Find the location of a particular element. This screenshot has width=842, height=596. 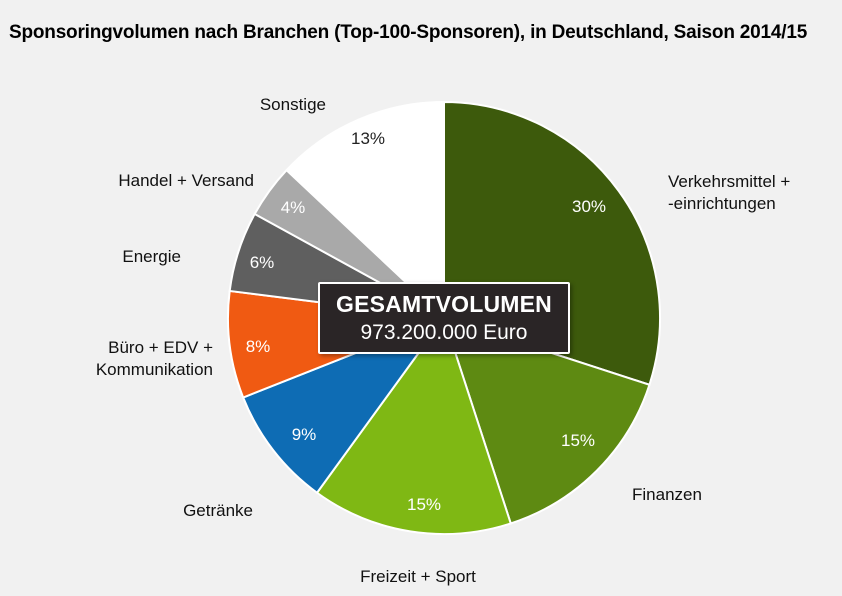

slice-category-label: Büro + EDV + Kommunikation is located at coordinates (154, 358).